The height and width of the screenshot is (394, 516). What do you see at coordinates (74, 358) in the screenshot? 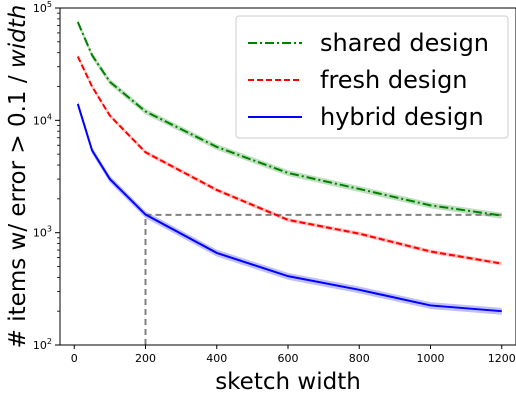
I see `x-tick-label: 0` at bounding box center [74, 358].